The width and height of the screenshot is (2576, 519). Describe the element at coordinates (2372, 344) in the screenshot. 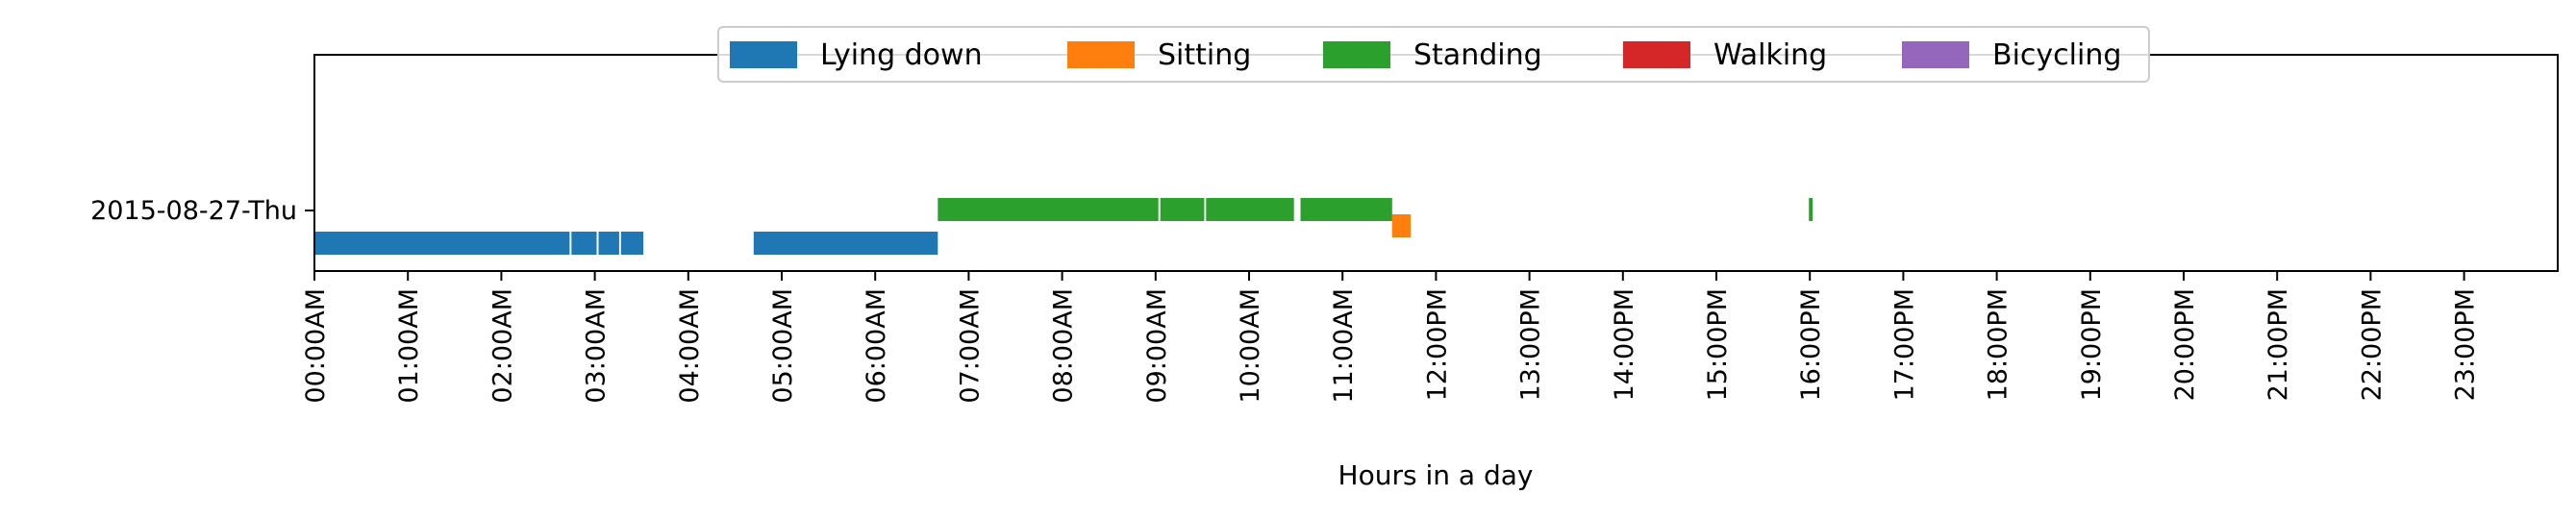

I see `x-tick-label: 22:00PM` at that location.